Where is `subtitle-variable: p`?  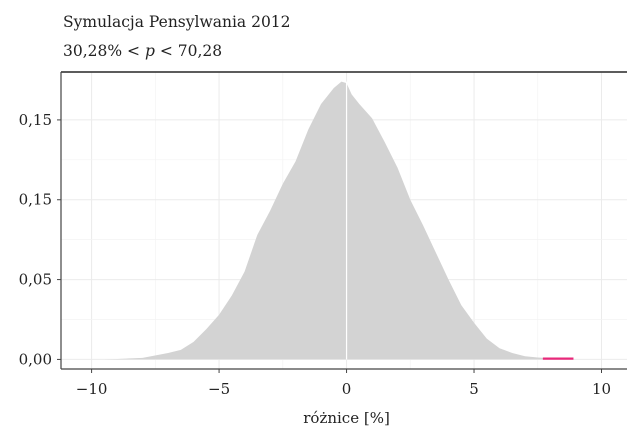
subtitle-variable: p is located at coordinates (149, 51).